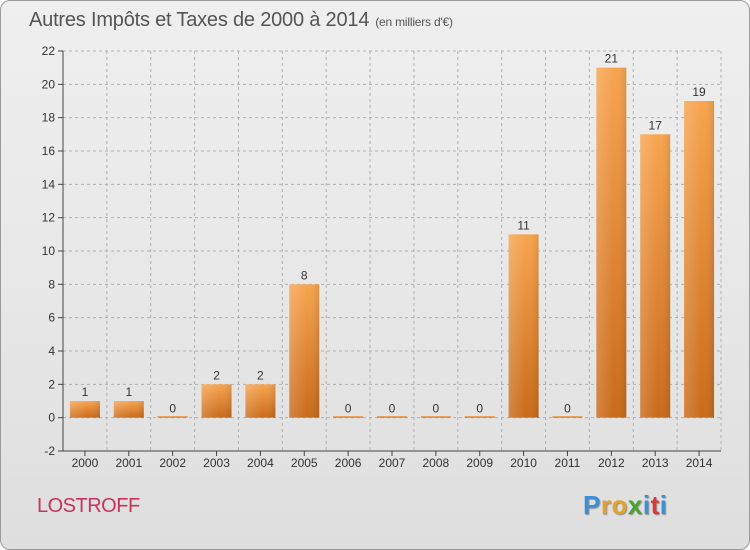  Describe the element at coordinates (304, 275) in the screenshot. I see `data-label: 8` at that location.